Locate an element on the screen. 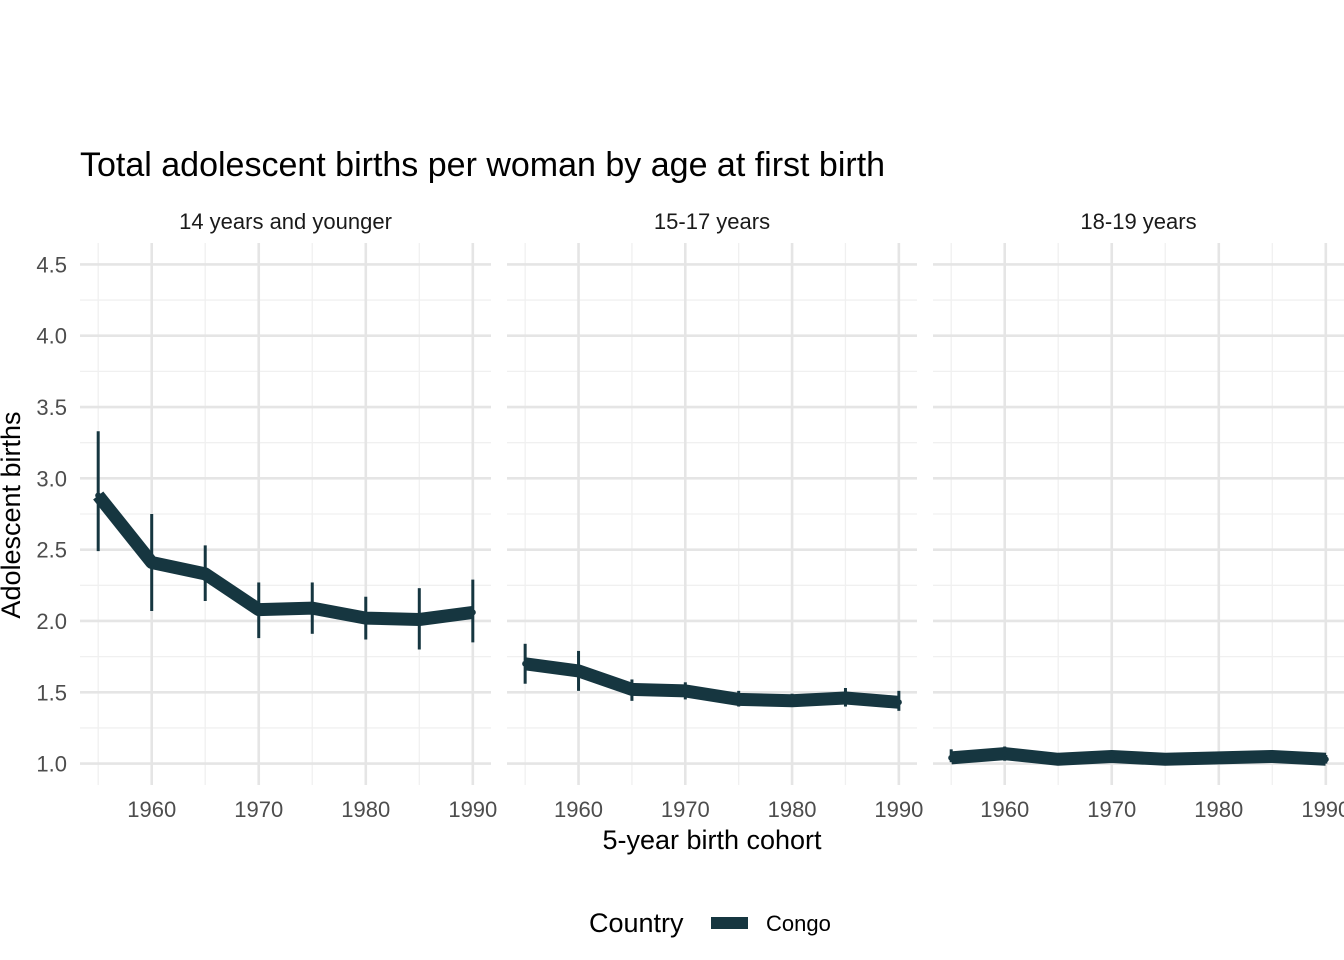  y-tick-label: 4.5 is located at coordinates (51, 264).